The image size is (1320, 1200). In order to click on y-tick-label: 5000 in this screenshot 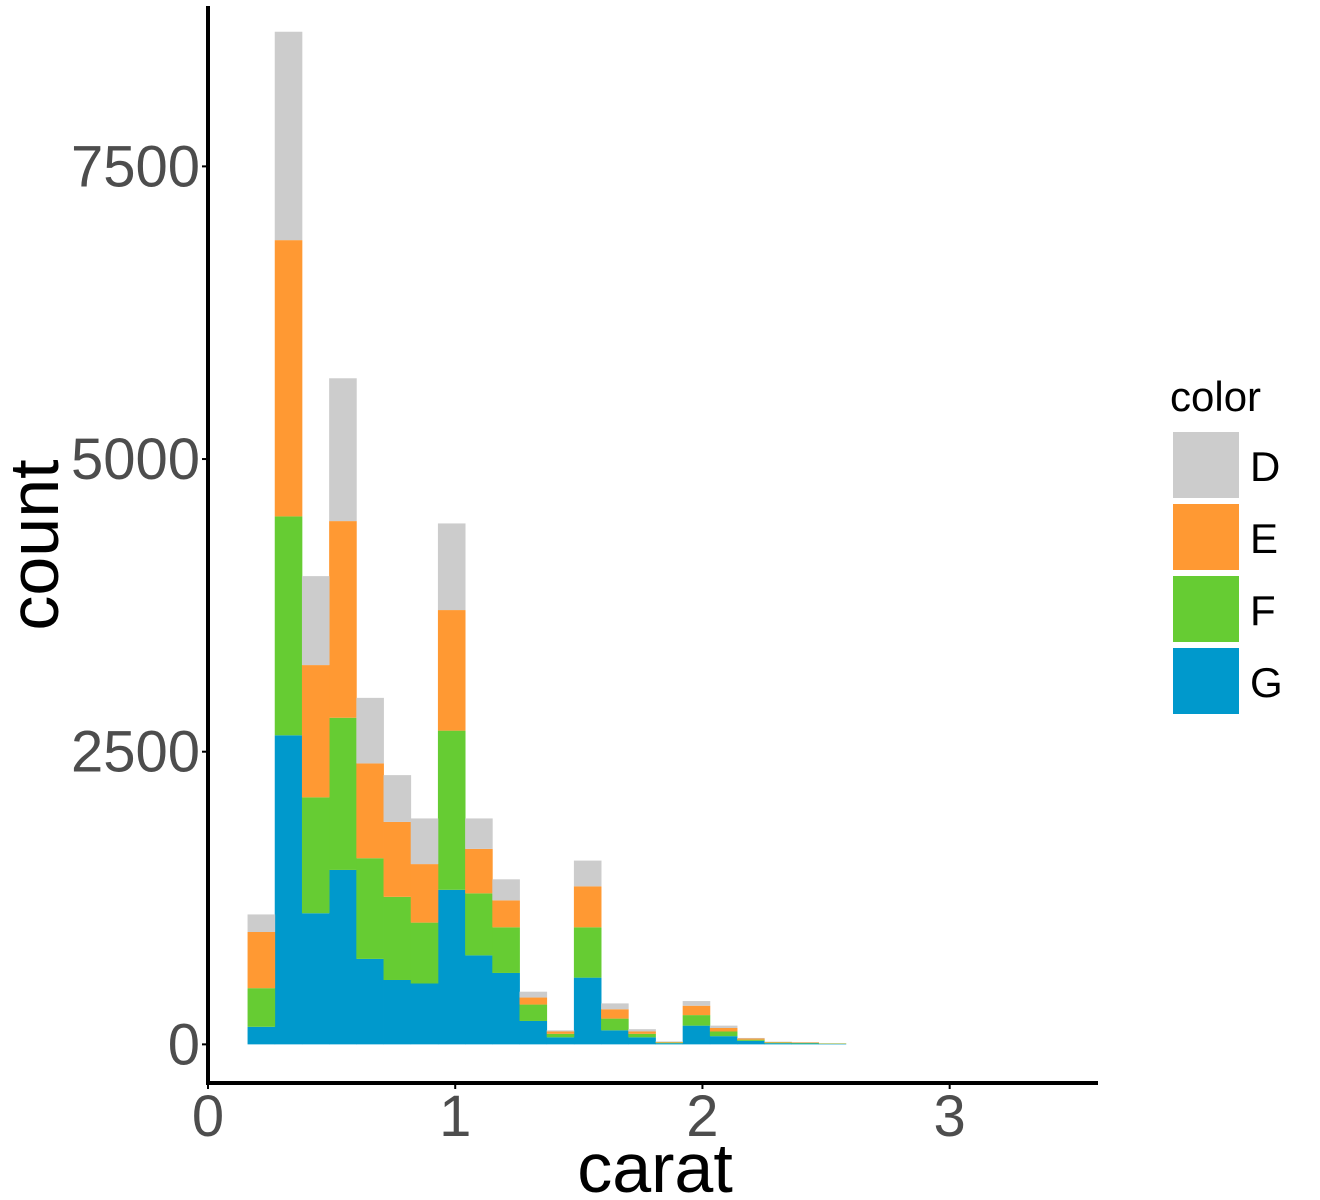, I will do `click(135, 459)`.